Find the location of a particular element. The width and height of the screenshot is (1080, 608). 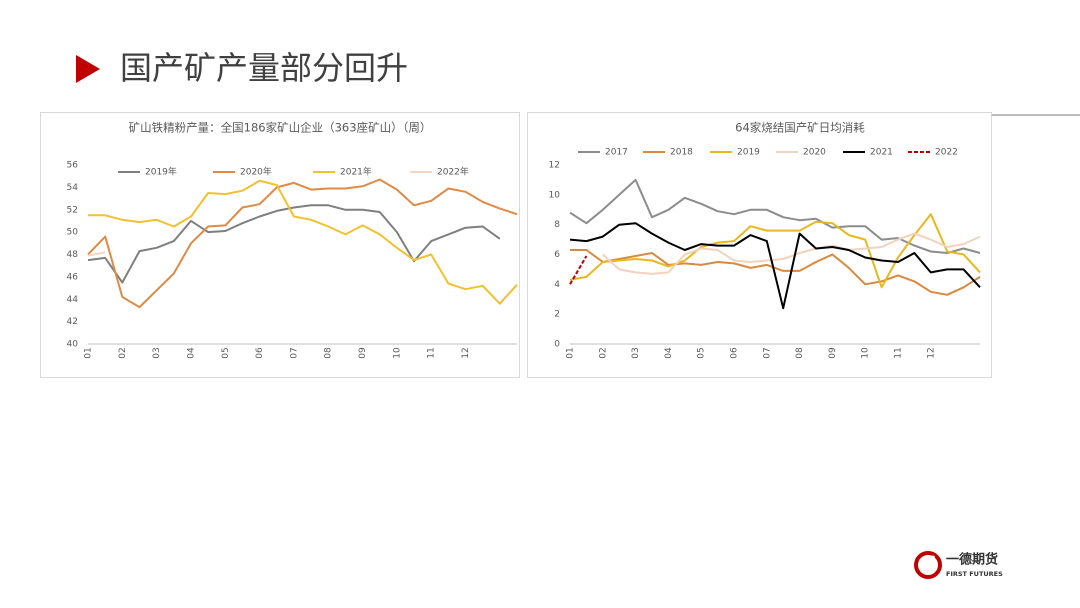

logo-name: 一德期货 is located at coordinates (972, 560).